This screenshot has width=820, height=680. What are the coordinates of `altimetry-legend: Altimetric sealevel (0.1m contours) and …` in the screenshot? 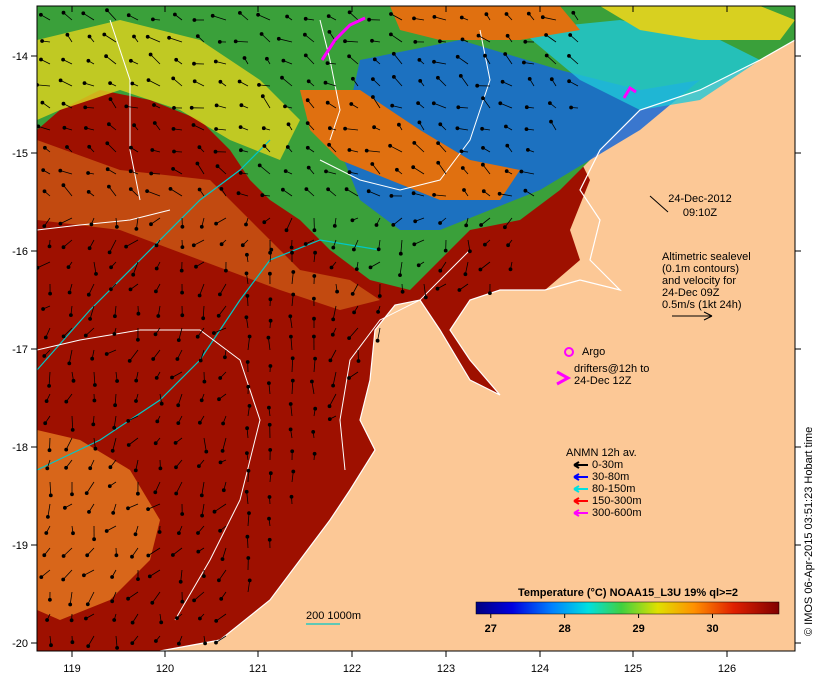 It's located at (706, 286).